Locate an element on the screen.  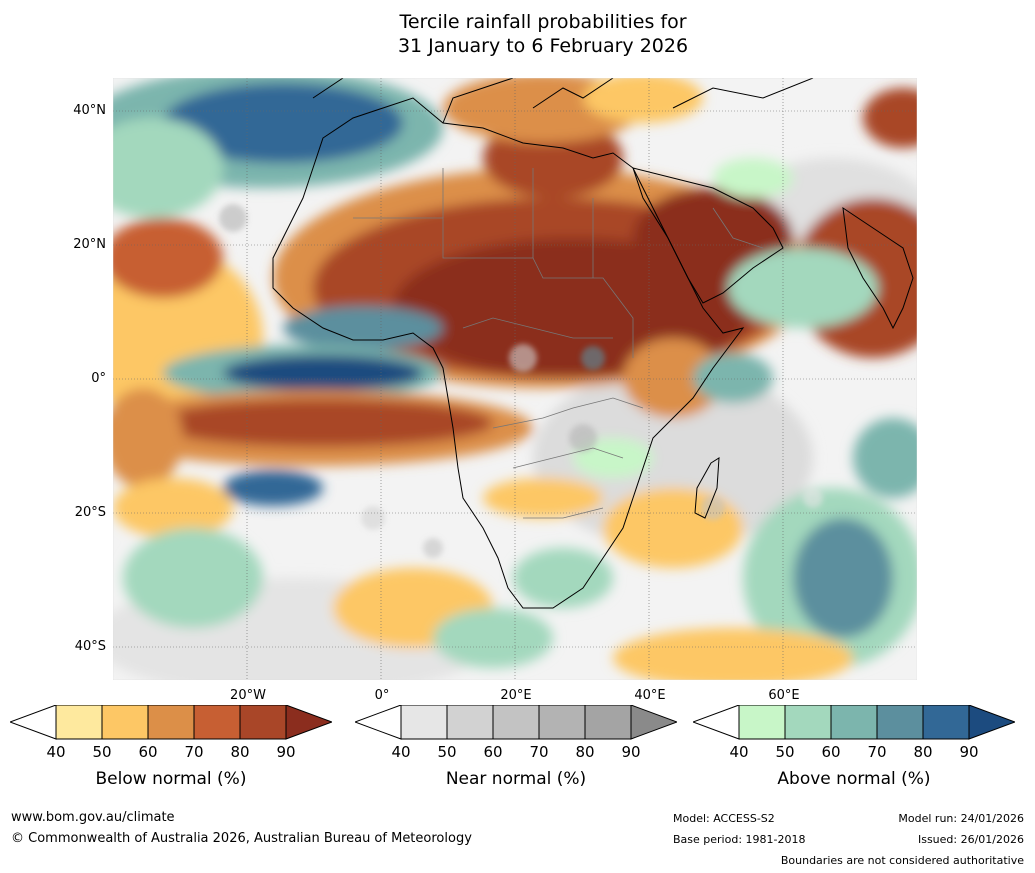
arabia-coastline is located at coordinates (708, 235).